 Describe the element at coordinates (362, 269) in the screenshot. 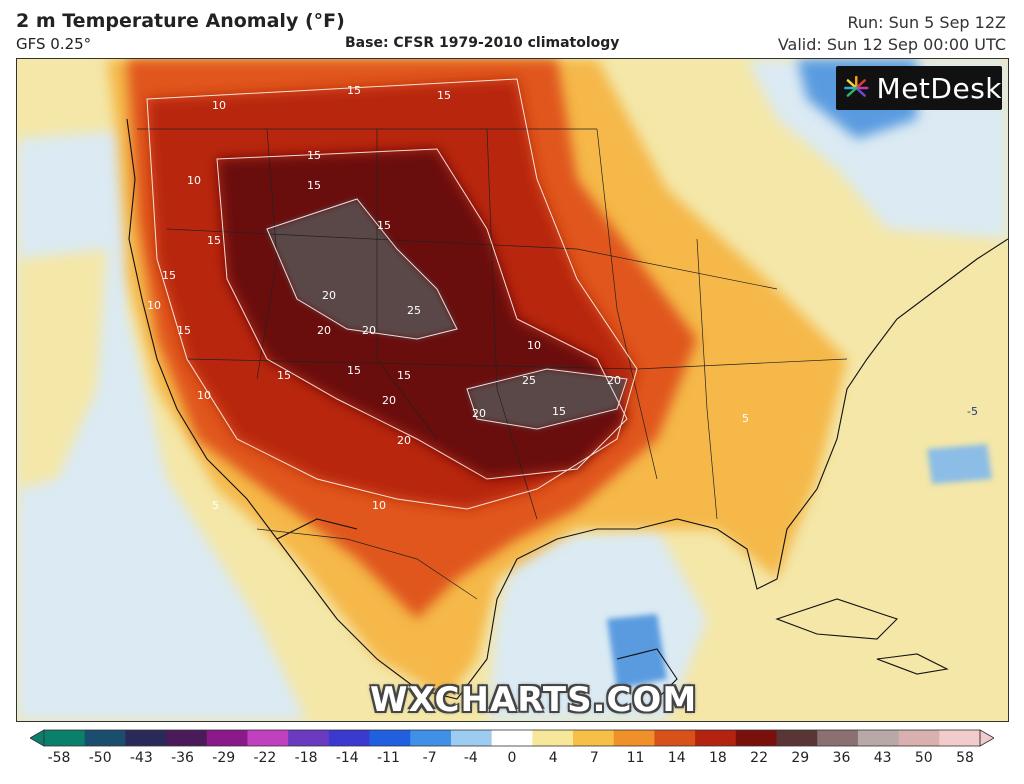

I see `peak-anomaly-rockies` at that location.